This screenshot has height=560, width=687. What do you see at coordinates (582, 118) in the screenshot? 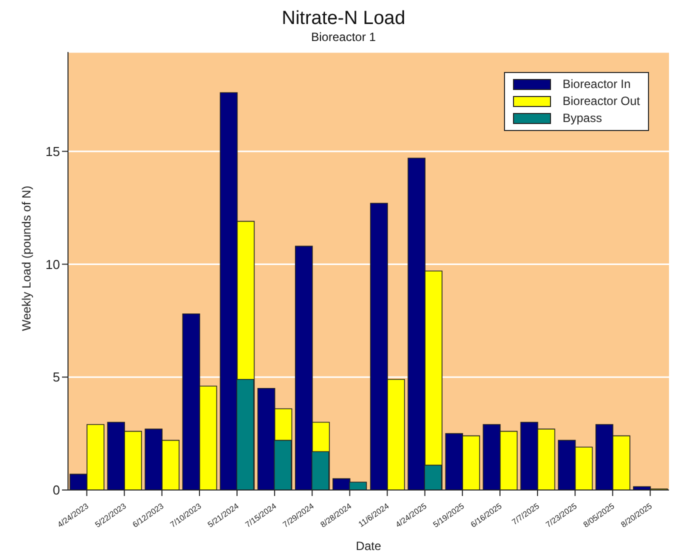
I see `legend-label: Bypass` at bounding box center [582, 118].